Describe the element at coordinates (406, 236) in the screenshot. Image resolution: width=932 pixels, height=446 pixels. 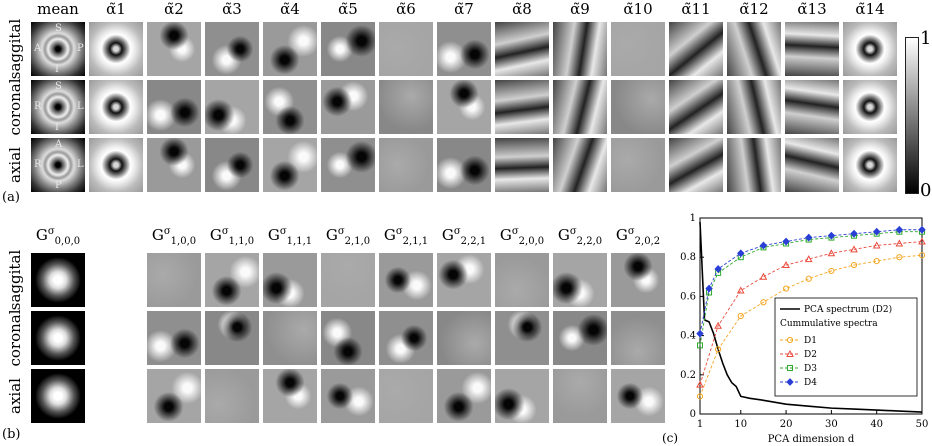
I see `panel-b-column-header: Gσ2,1,1` at that location.